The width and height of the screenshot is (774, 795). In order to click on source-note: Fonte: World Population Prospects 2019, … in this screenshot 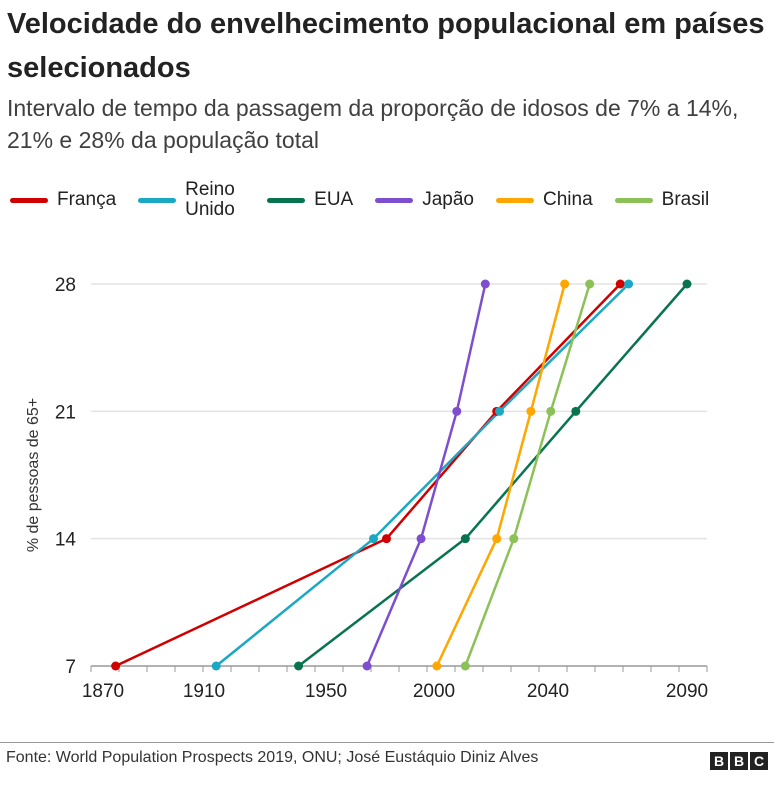, I will do `click(272, 757)`.